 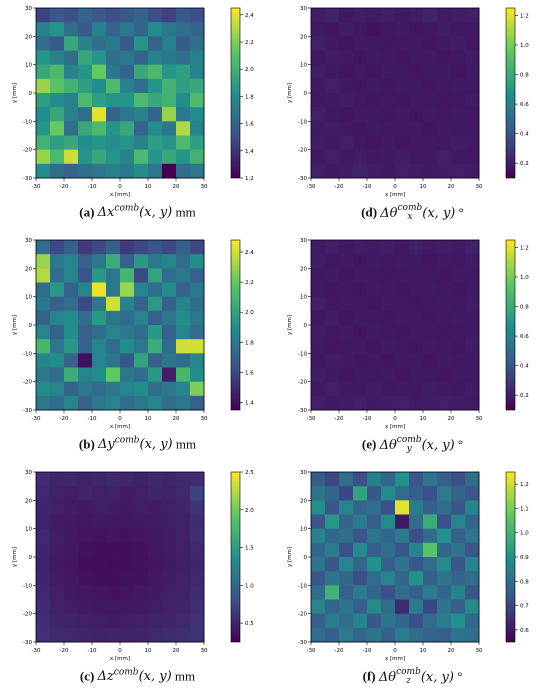 I want to click on x-axis-label: x [mm], so click(x=120, y=659).